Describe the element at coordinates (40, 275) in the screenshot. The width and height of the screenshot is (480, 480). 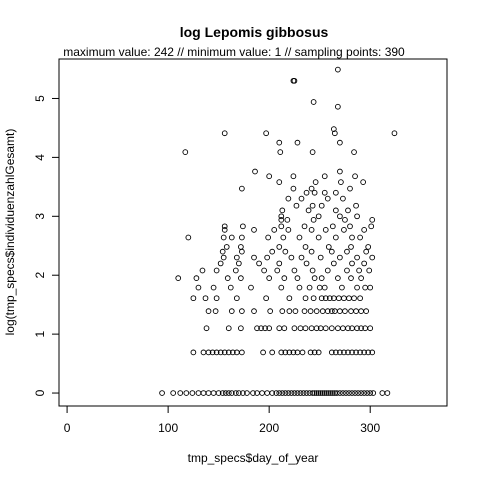
I see `y-tick-label-2: 2` at that location.